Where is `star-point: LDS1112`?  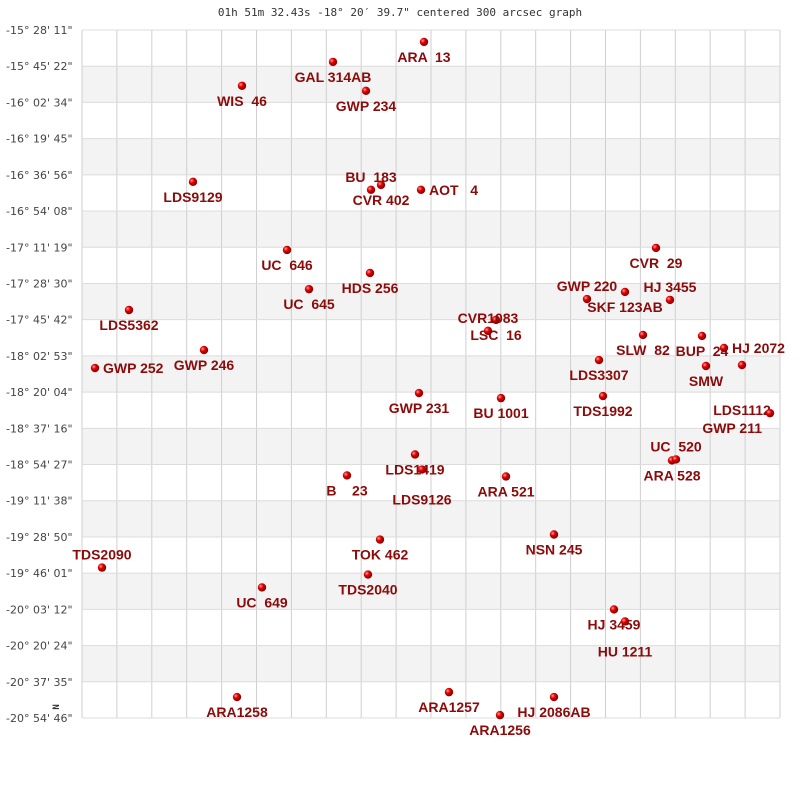
star-point: LDS1112 is located at coordinates (742, 389).